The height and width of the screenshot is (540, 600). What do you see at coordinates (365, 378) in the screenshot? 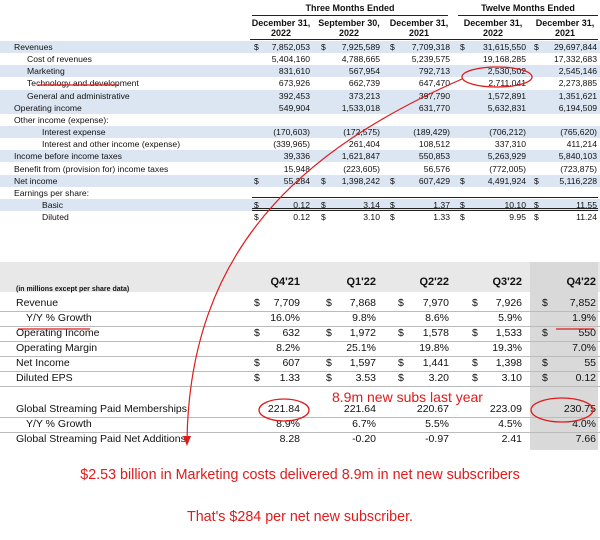
I see `value-cell: 3.53` at bounding box center [365, 378].